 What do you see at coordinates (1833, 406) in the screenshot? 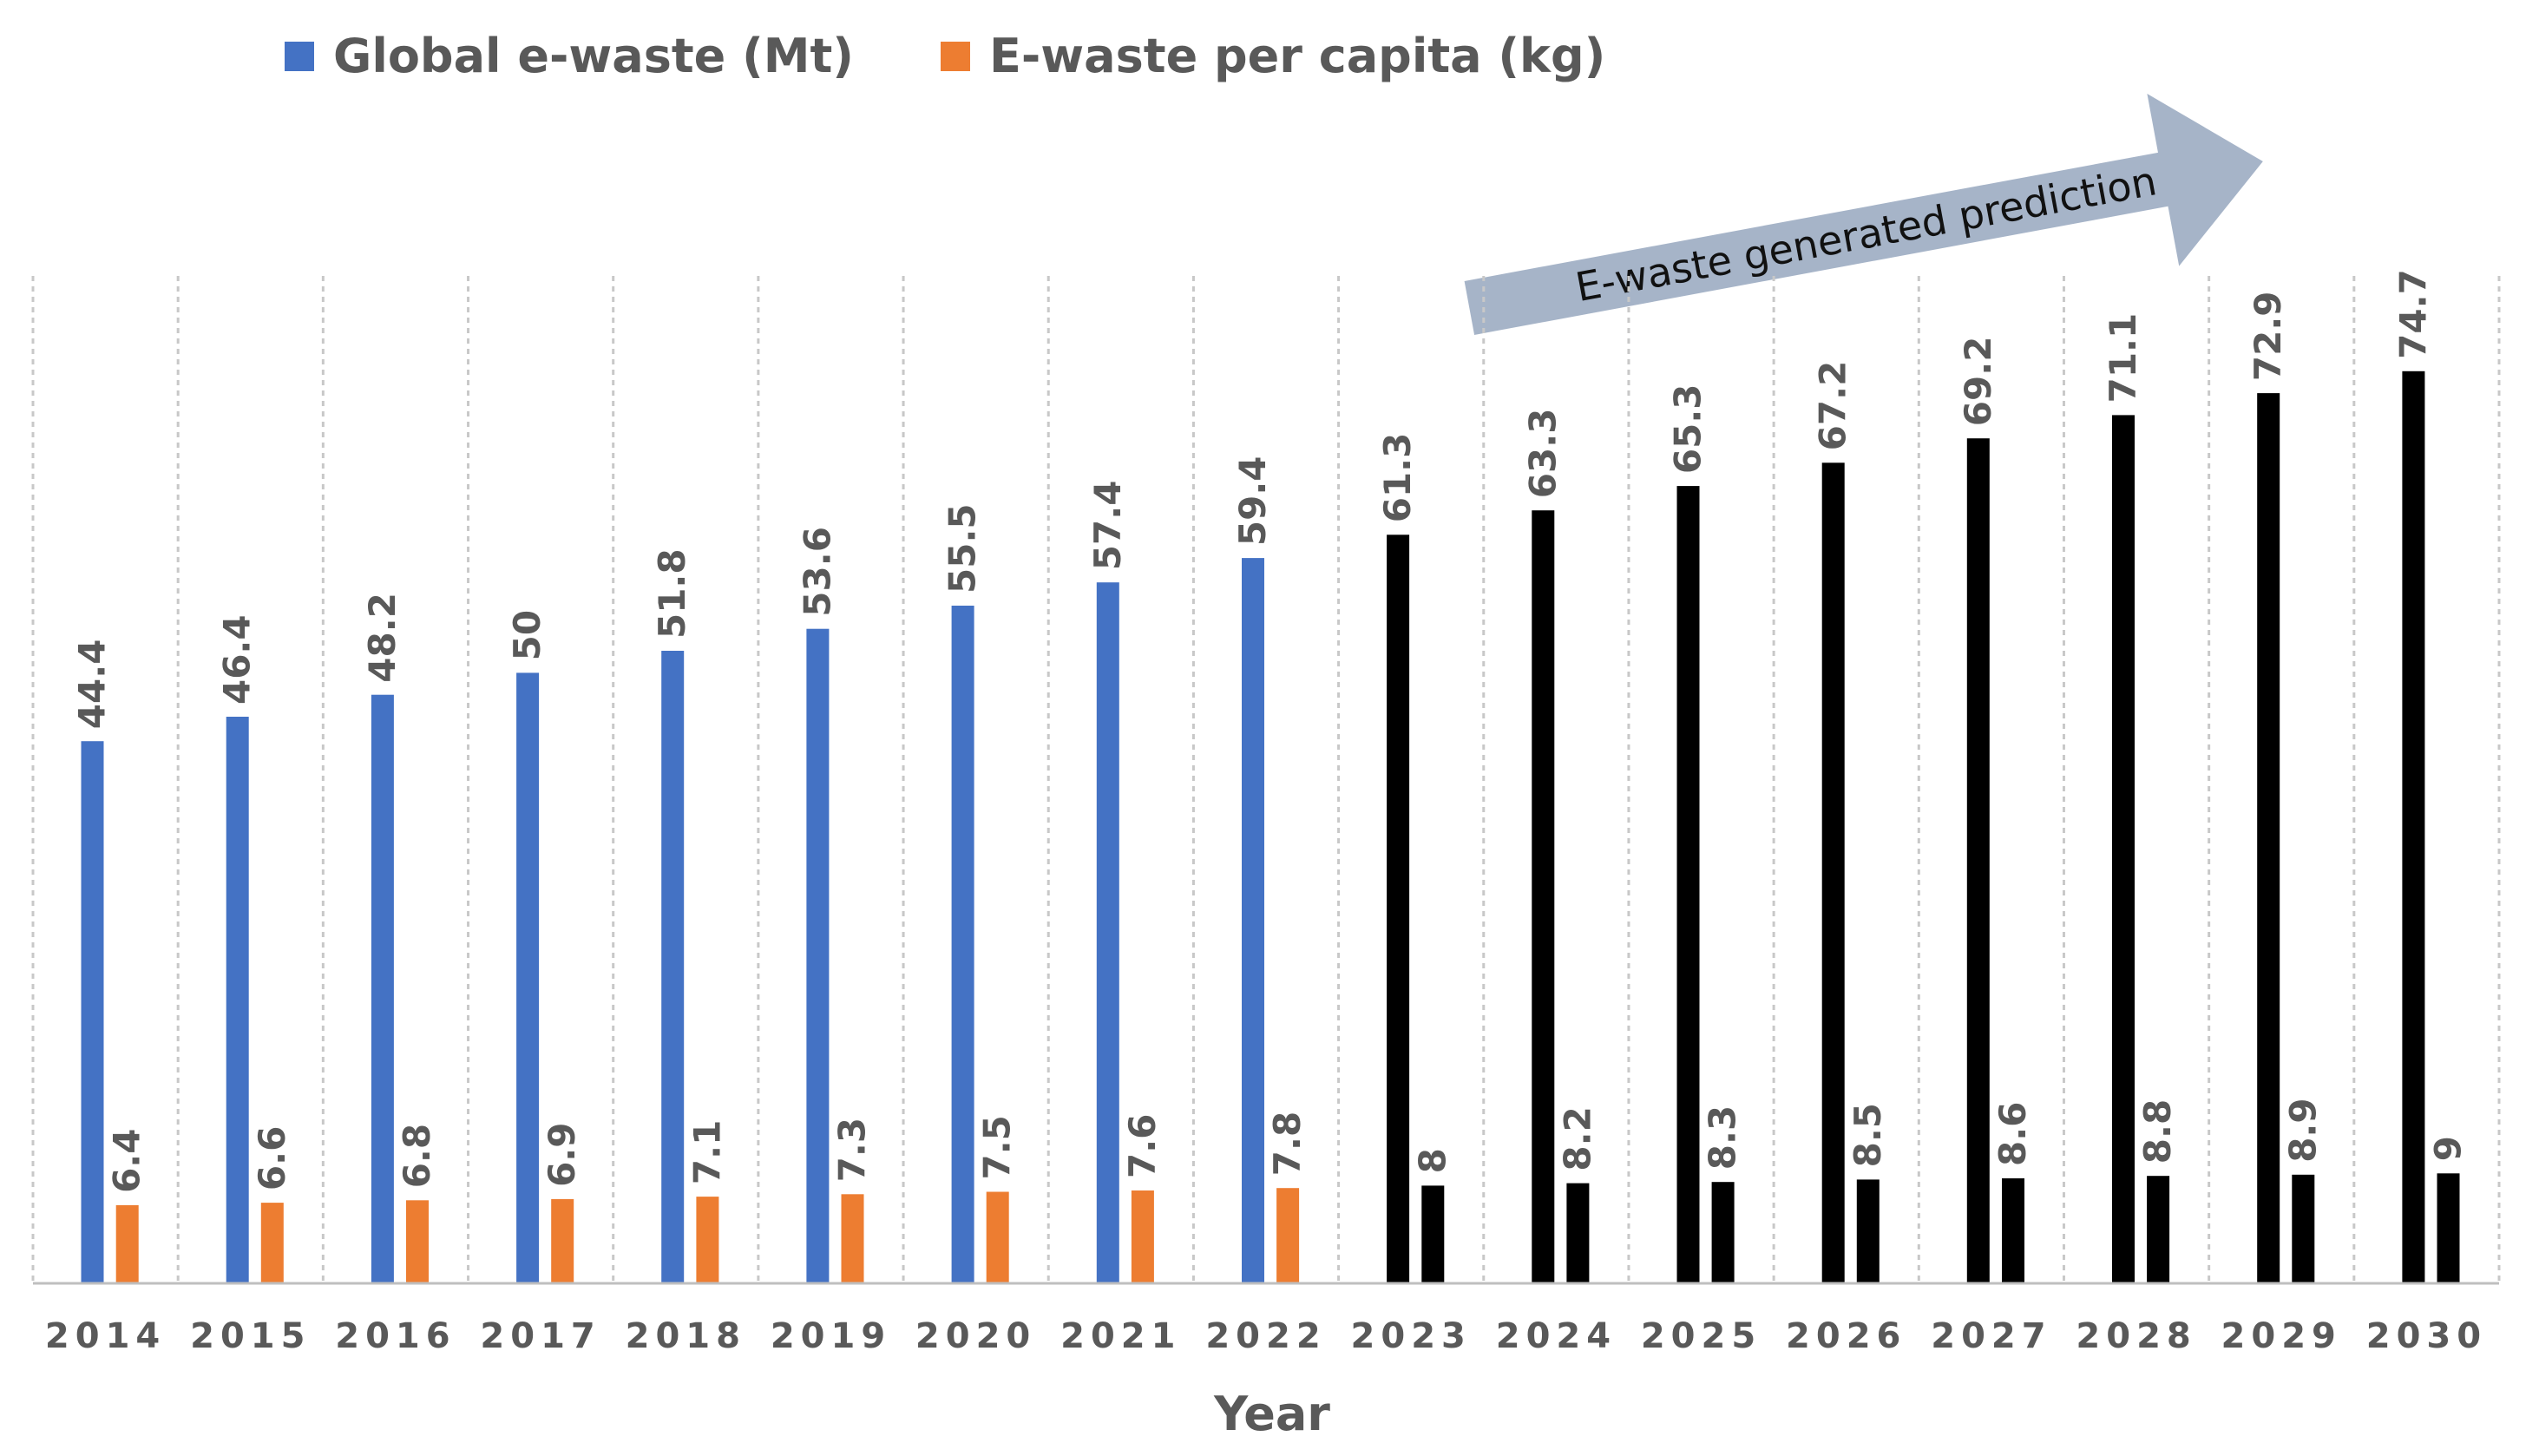
I see `data-label-global-ewaste-2026: 67.2` at bounding box center [1833, 406].